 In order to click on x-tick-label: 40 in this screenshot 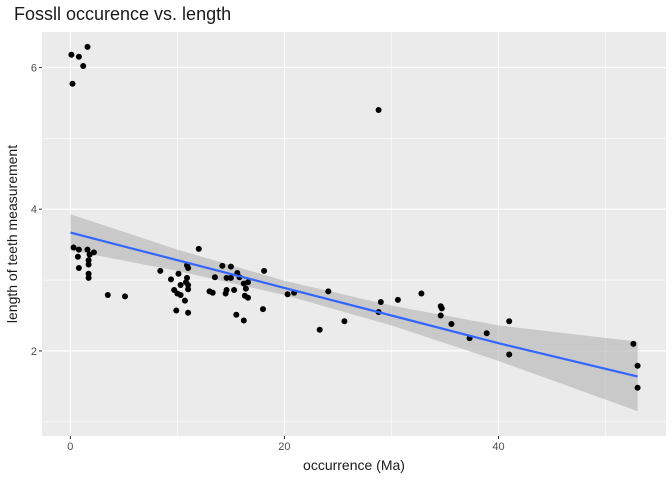, I will do `click(498, 447)`.